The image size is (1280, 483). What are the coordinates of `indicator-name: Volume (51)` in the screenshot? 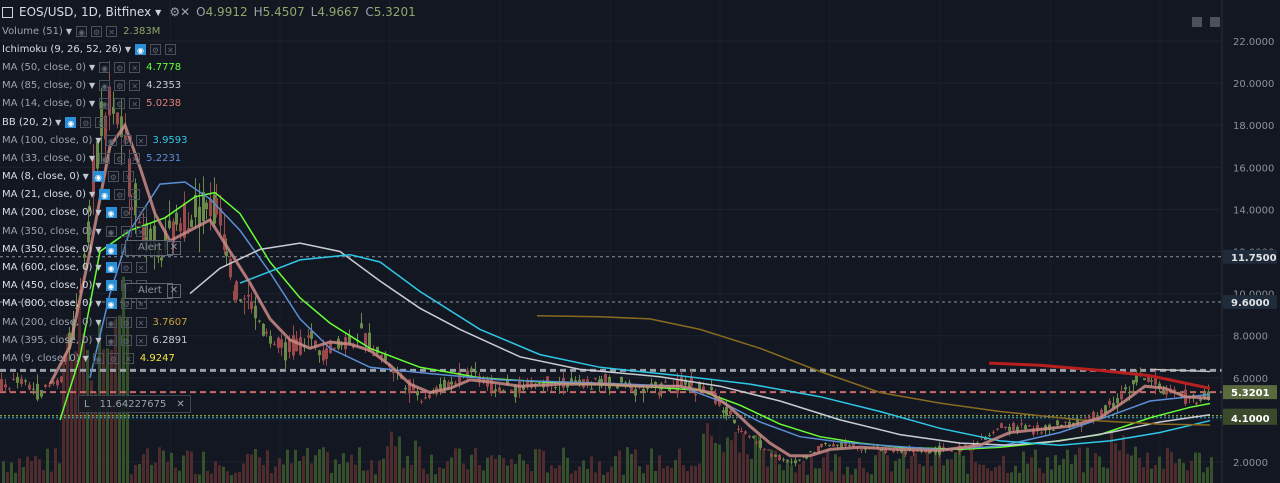 It's located at (32, 31).